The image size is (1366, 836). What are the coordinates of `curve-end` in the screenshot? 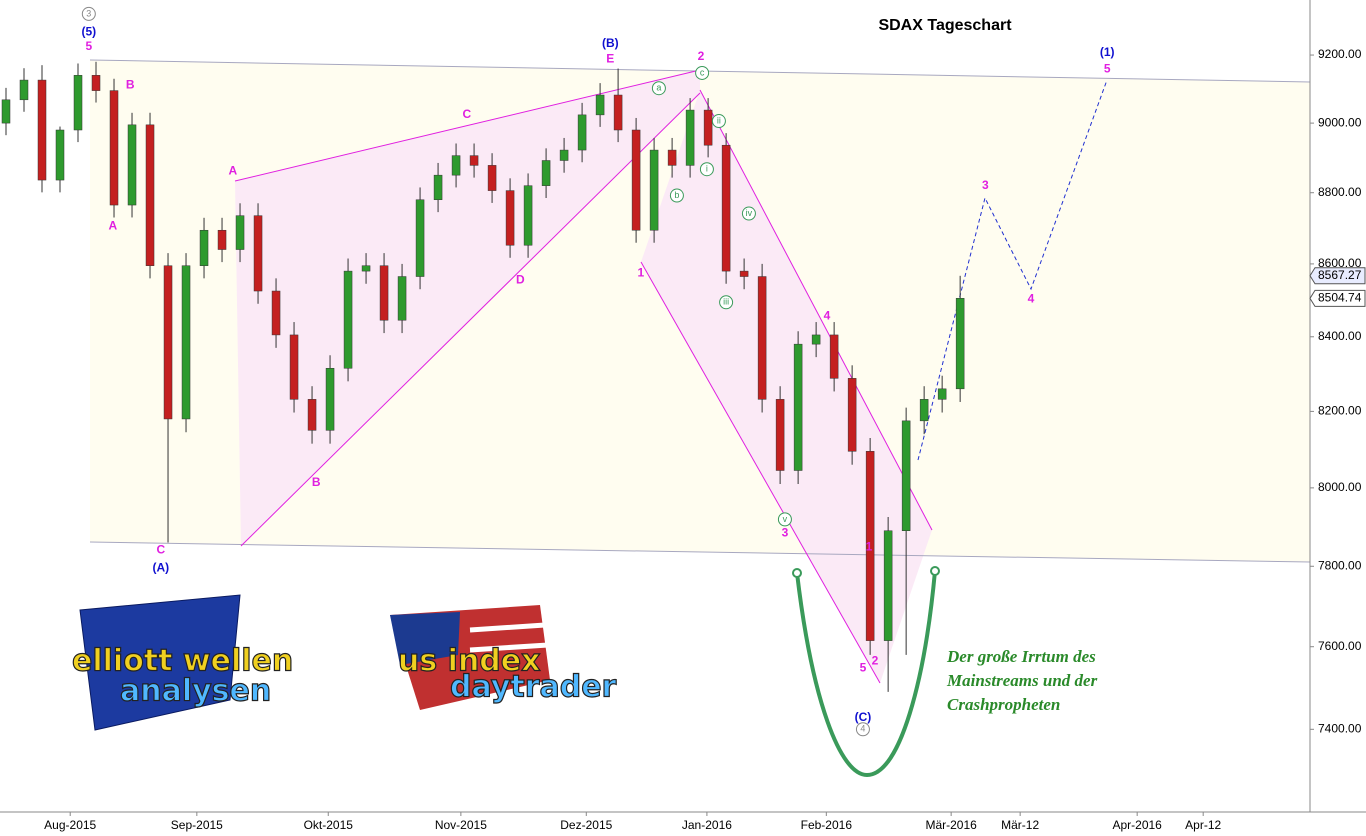 It's located at (935, 571).